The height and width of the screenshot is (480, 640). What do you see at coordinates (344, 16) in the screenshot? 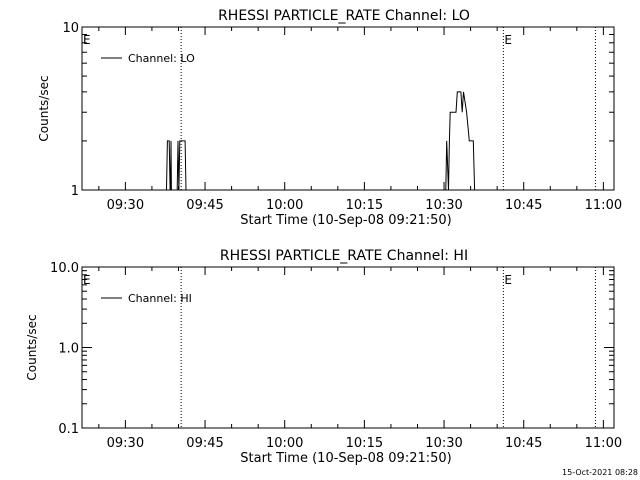
I see `chart-title: RHESSI PARTICLE_RATE Channel: LO` at bounding box center [344, 16].